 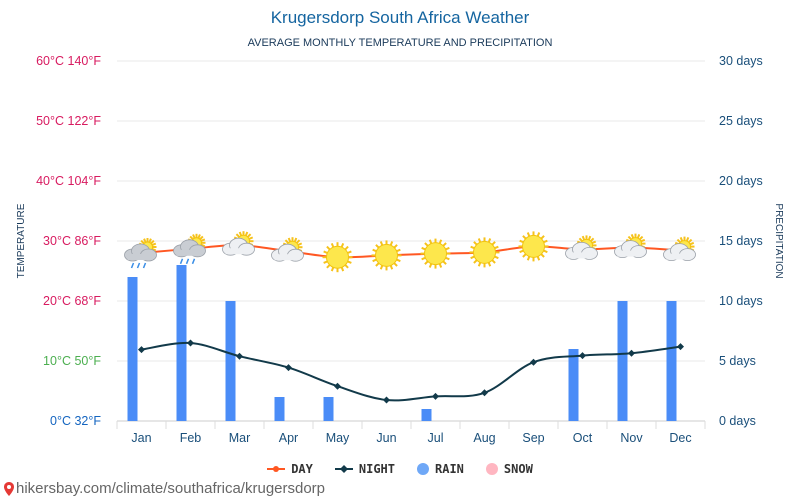 What do you see at coordinates (68, 181) in the screenshot?
I see `y-tick-label-left: 40°C 104°F` at bounding box center [68, 181].